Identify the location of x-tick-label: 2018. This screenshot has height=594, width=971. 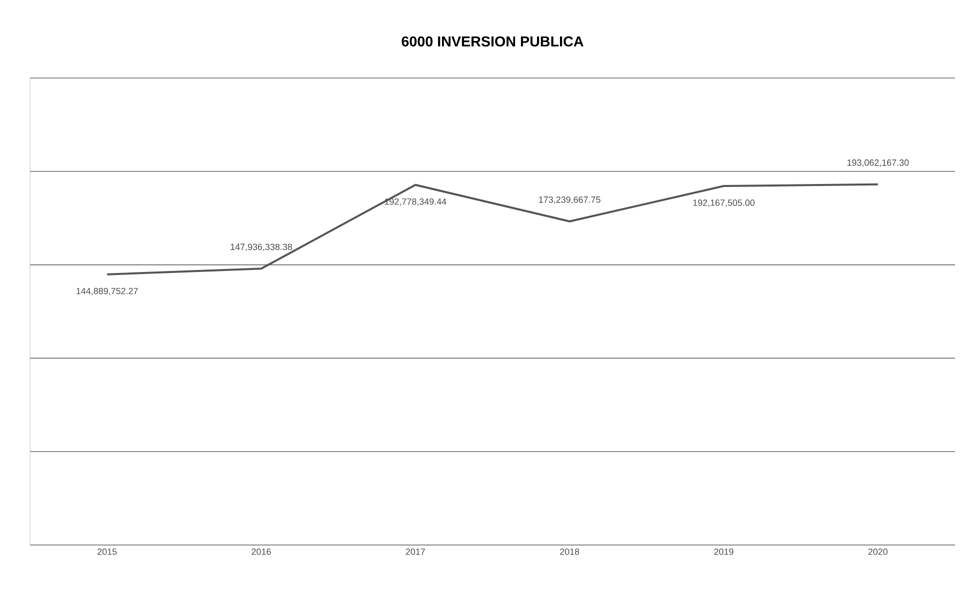
(570, 551).